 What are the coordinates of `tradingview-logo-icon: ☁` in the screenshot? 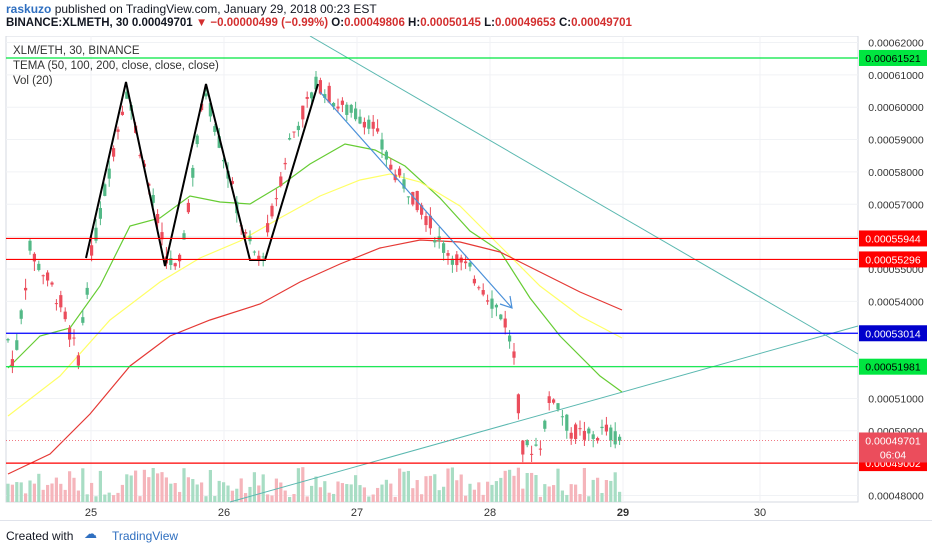 It's located at (90, 533).